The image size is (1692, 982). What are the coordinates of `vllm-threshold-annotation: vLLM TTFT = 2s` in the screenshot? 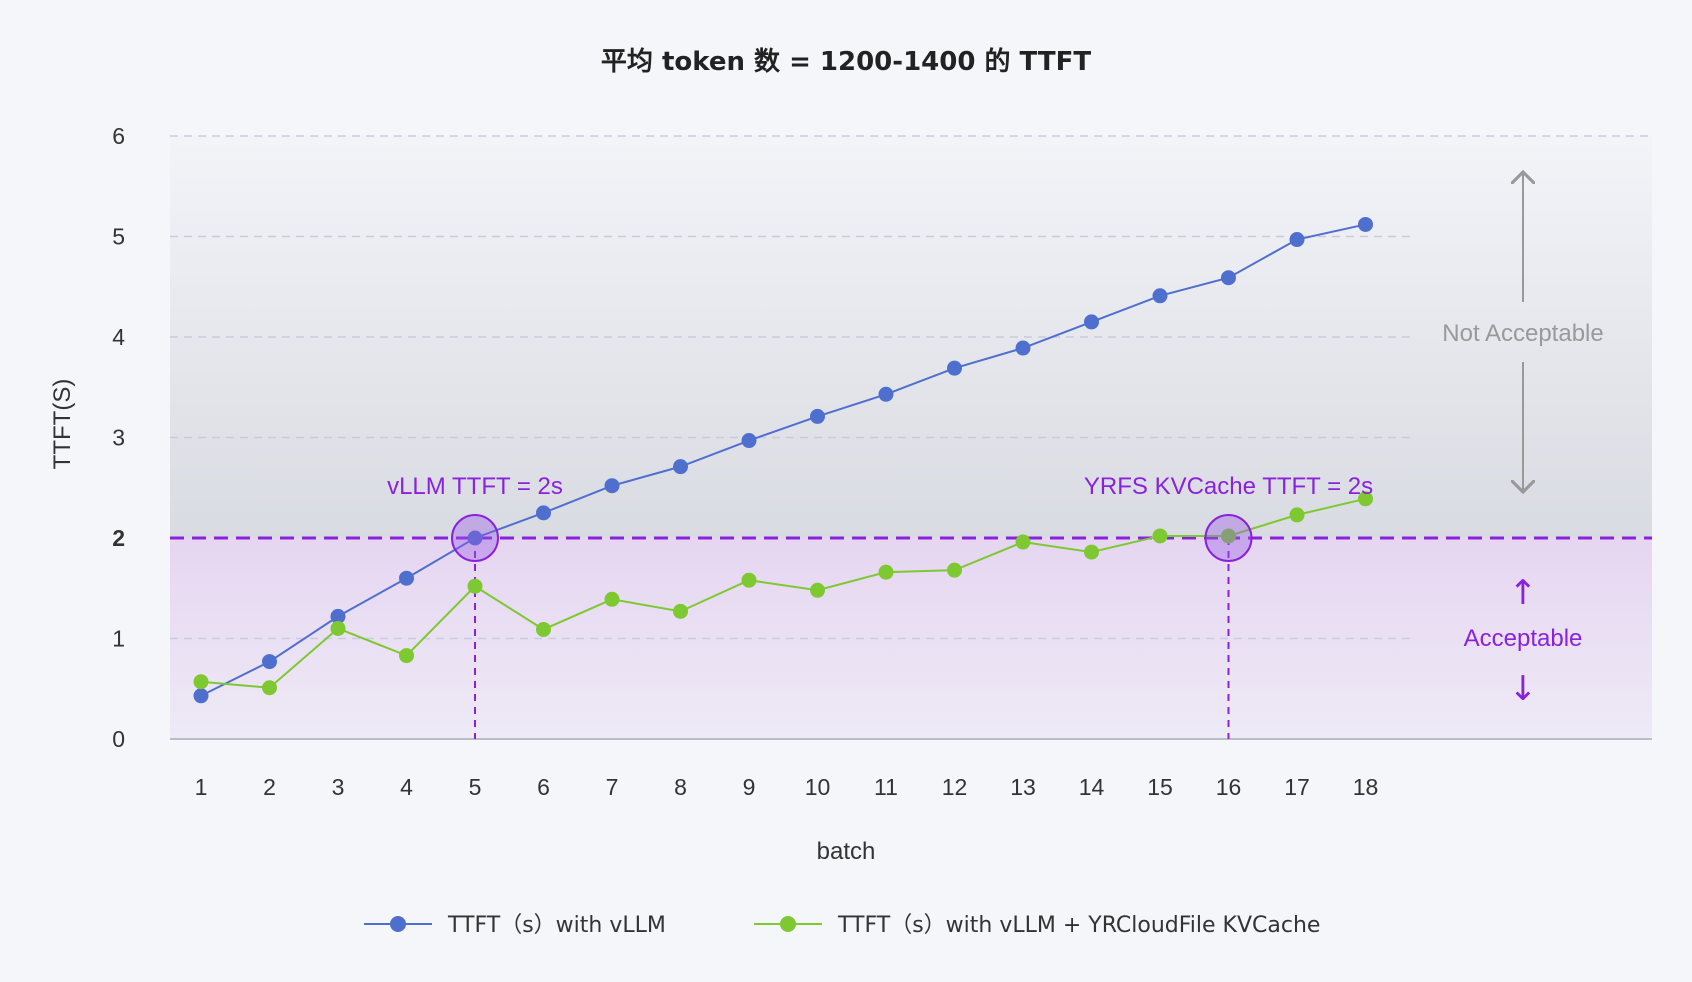 It's located at (475, 486).